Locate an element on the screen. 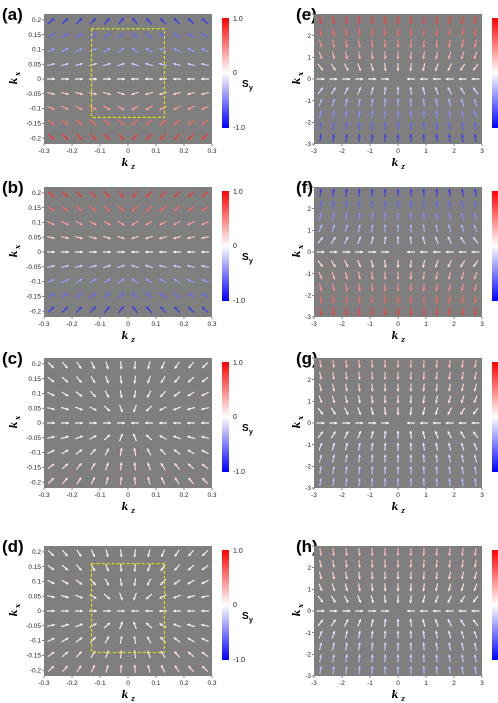 The width and height of the screenshot is (498, 703). panel-label: (d) is located at coordinates (13, 546).